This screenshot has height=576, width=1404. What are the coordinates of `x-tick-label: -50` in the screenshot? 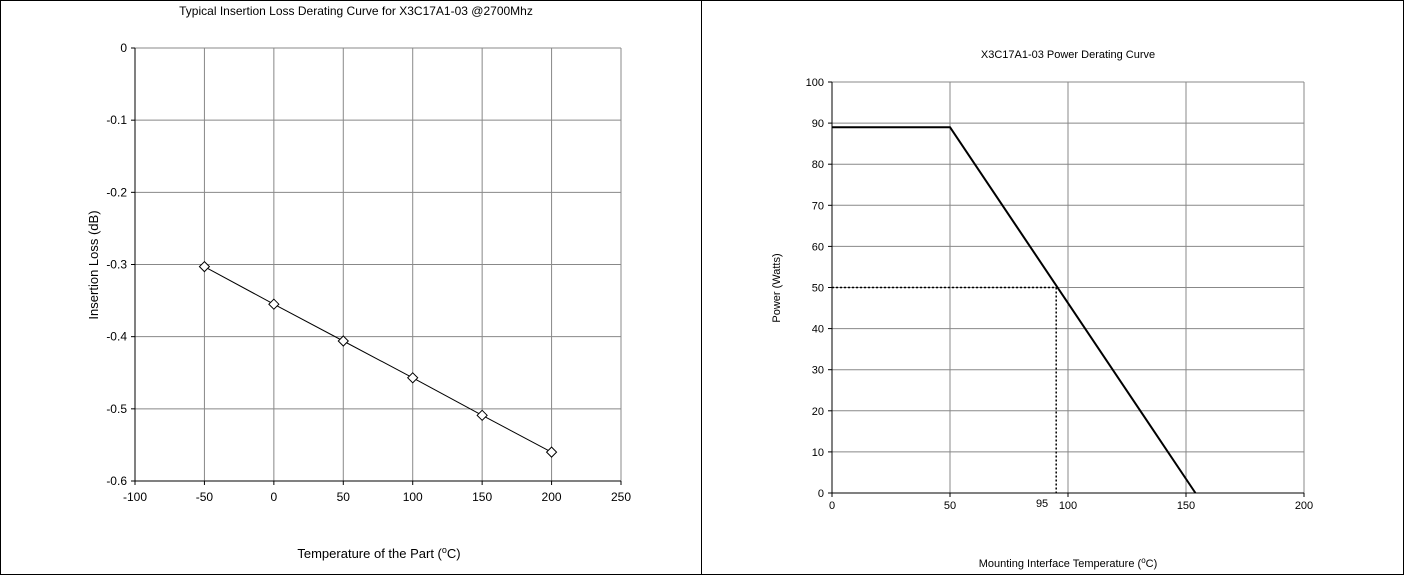 It's located at (205, 497).